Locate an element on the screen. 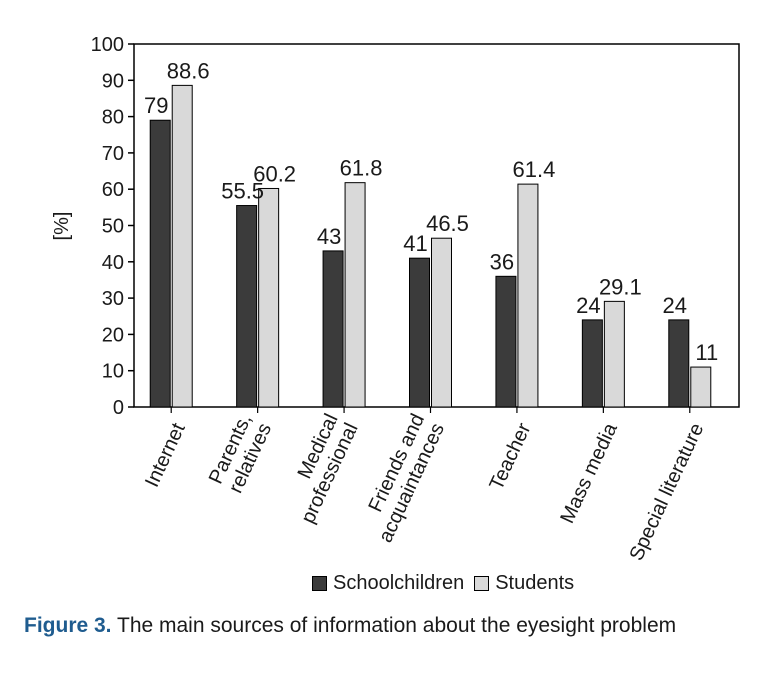 This screenshot has height=694, width=768. y-tick-label: 70 is located at coordinates (113, 154).